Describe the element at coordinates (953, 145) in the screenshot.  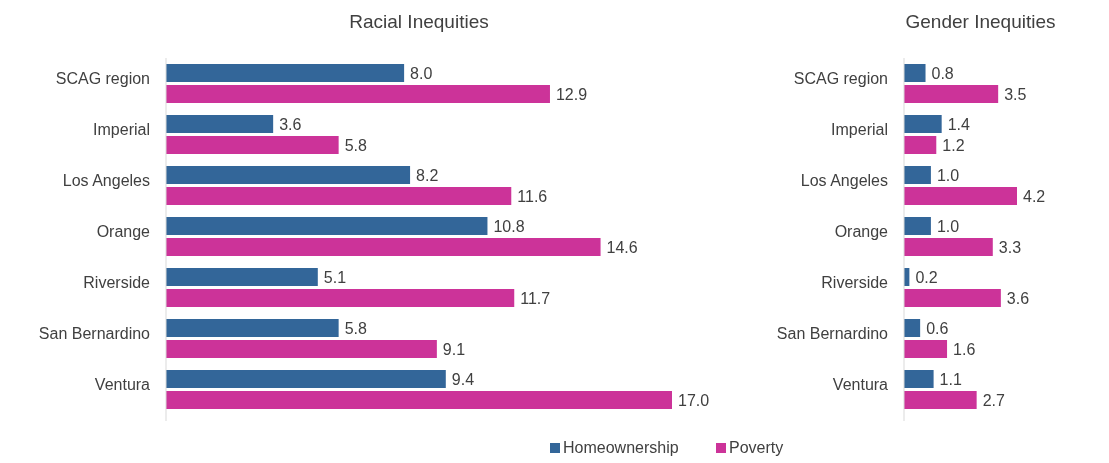
I see `data-label: 1.2` at that location.